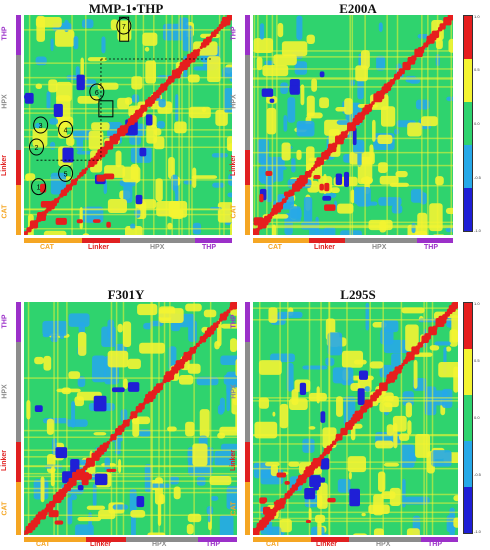 The image size is (490, 550). Describe the element at coordinates (247, 392) in the screenshot. I see `hpx-y-segment` at that location.